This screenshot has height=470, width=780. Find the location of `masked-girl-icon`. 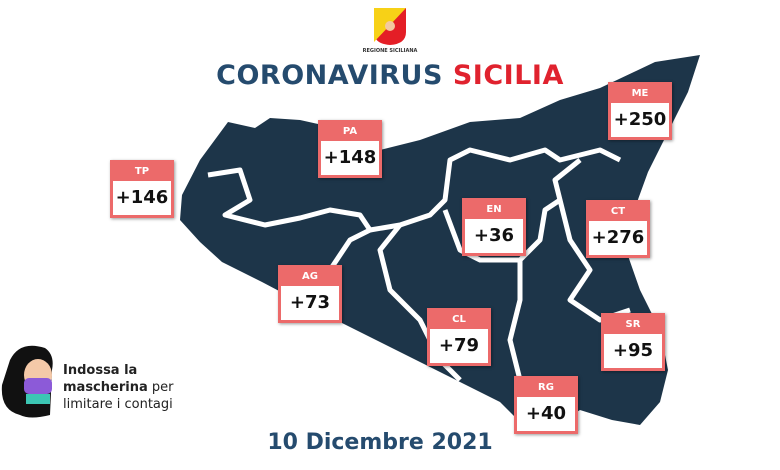

masked-girl-icon is located at coordinates (27, 381).